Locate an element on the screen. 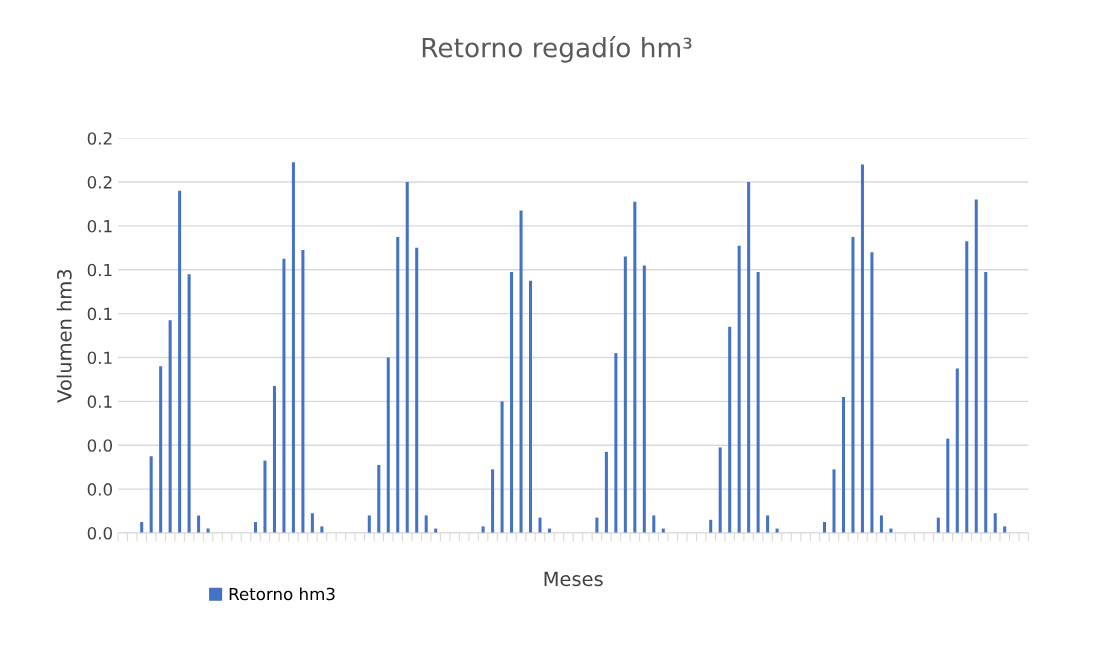 Image resolution: width=1113 pixels, height=658 pixels. chart-title: Retorno regadío hm³ is located at coordinates (557, 49).